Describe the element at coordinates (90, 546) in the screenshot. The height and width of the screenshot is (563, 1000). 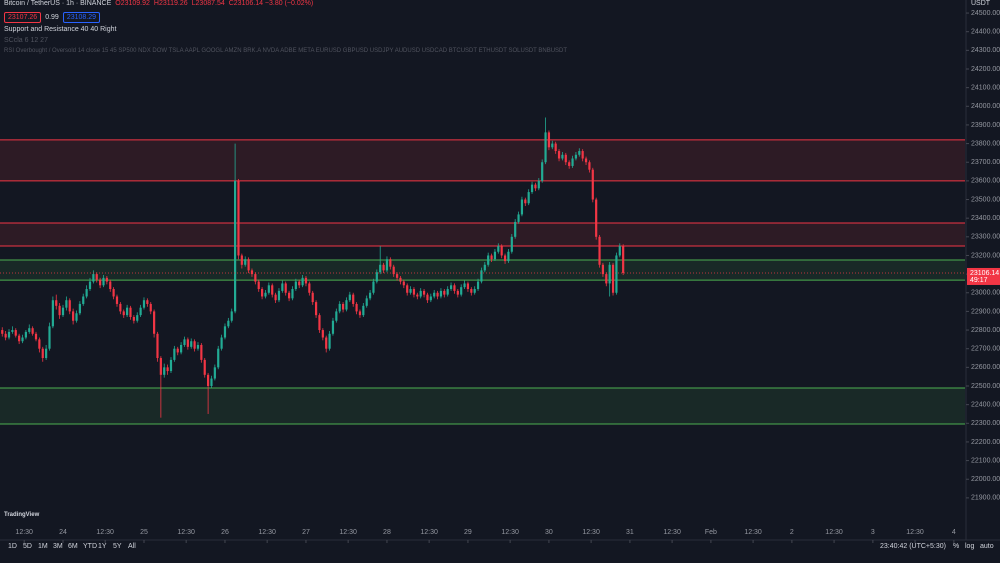
I see `range-button: YTD` at that location.